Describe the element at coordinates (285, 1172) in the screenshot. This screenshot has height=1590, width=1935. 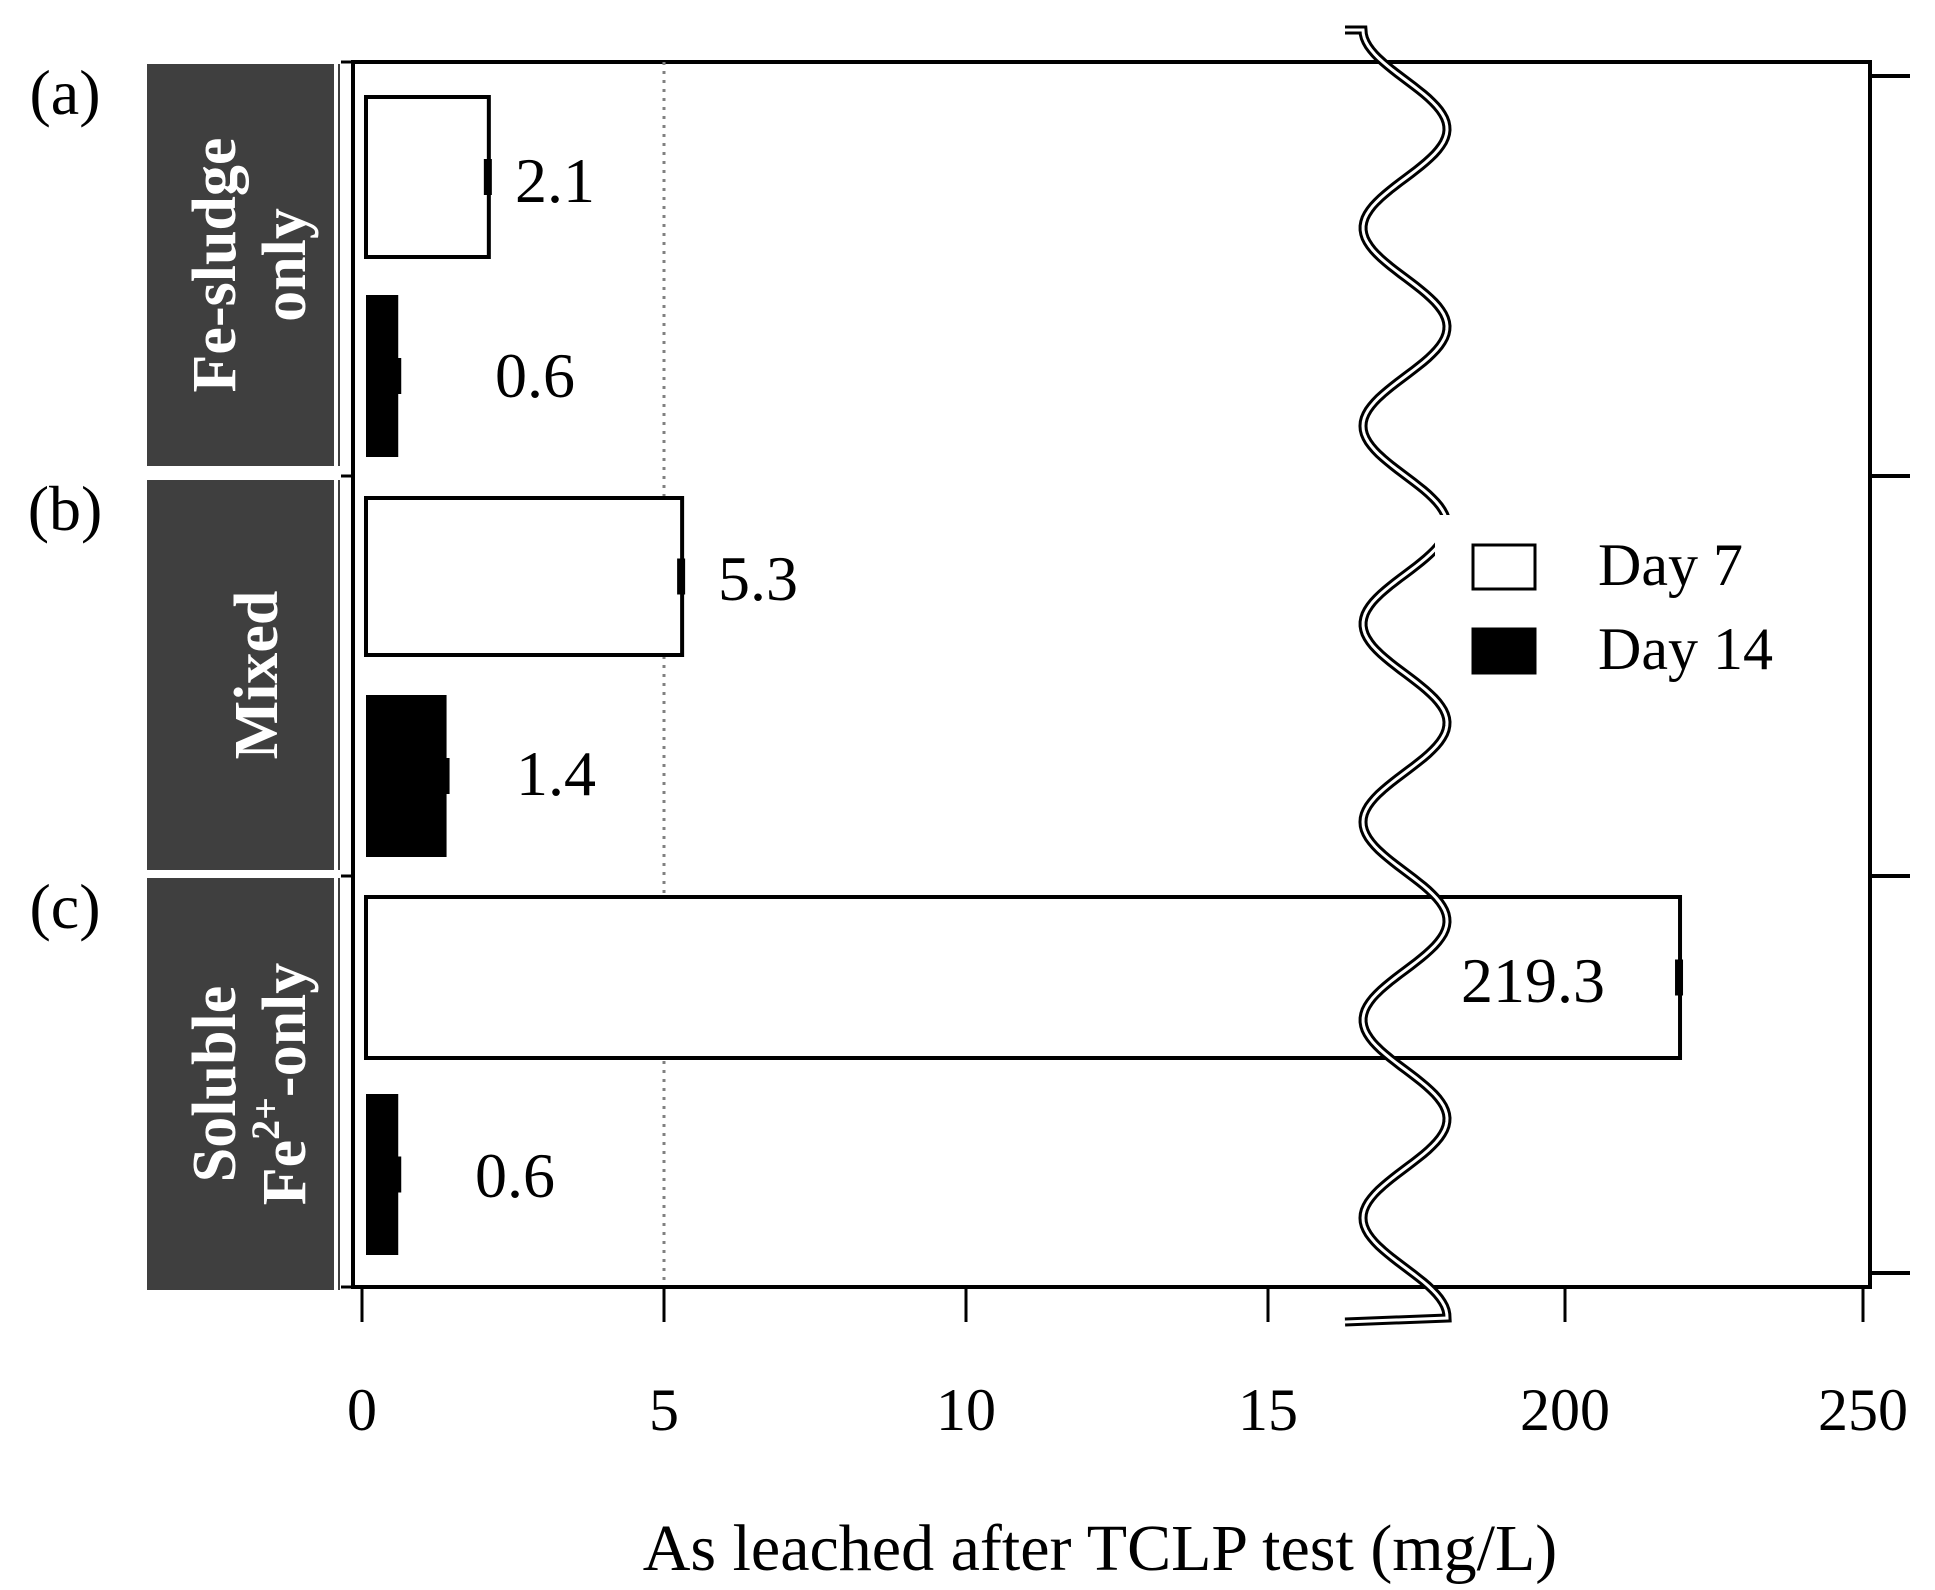
I see `group-label-line: Fe` at that location.